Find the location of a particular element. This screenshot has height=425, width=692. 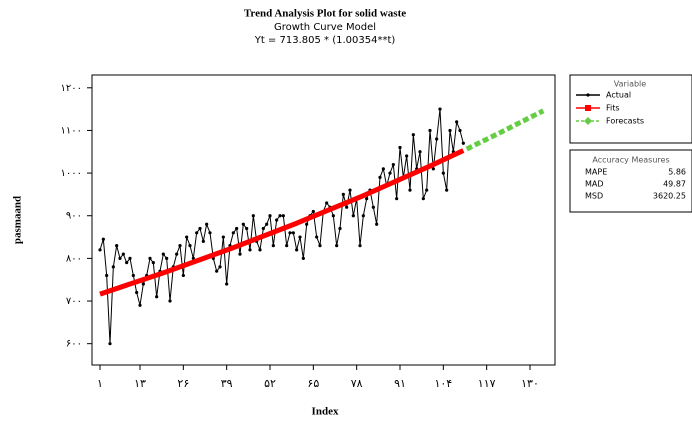

x-tick-label: ۱۰۴ is located at coordinates (443, 383).